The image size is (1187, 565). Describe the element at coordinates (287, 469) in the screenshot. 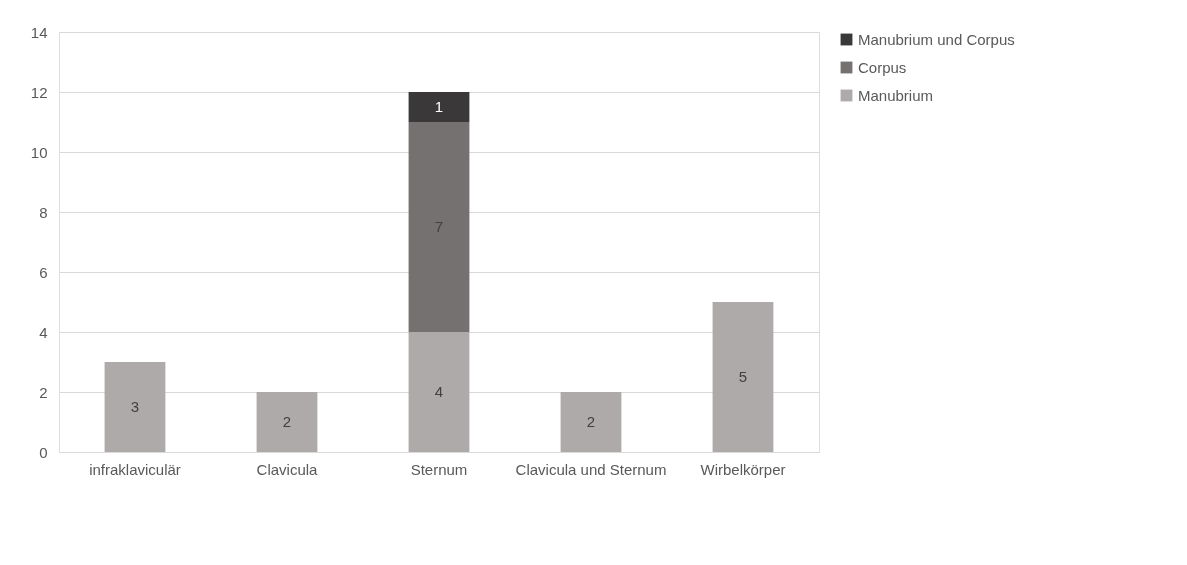

I see `x-tick-label: Clavicula` at that location.